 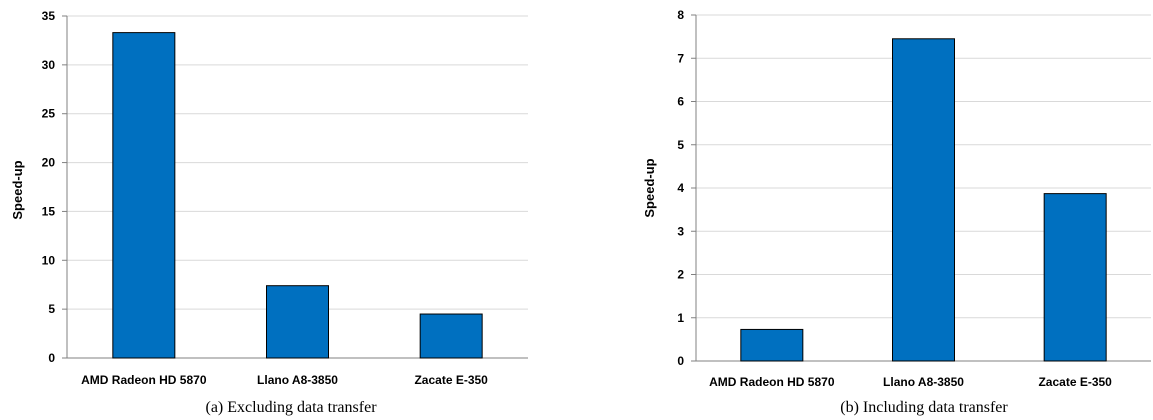 What do you see at coordinates (49, 114) in the screenshot?
I see `y-tick-label: 25` at bounding box center [49, 114].